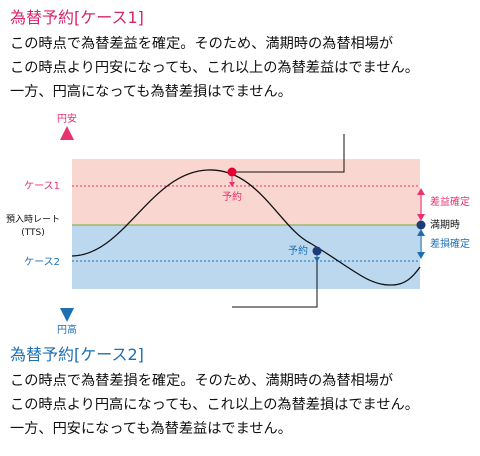 Image resolution: width=480 pixels, height=456 pixels. What do you see at coordinates (288, 153) in the screenshot?
I see `case1-callout-line` at bounding box center [288, 153].